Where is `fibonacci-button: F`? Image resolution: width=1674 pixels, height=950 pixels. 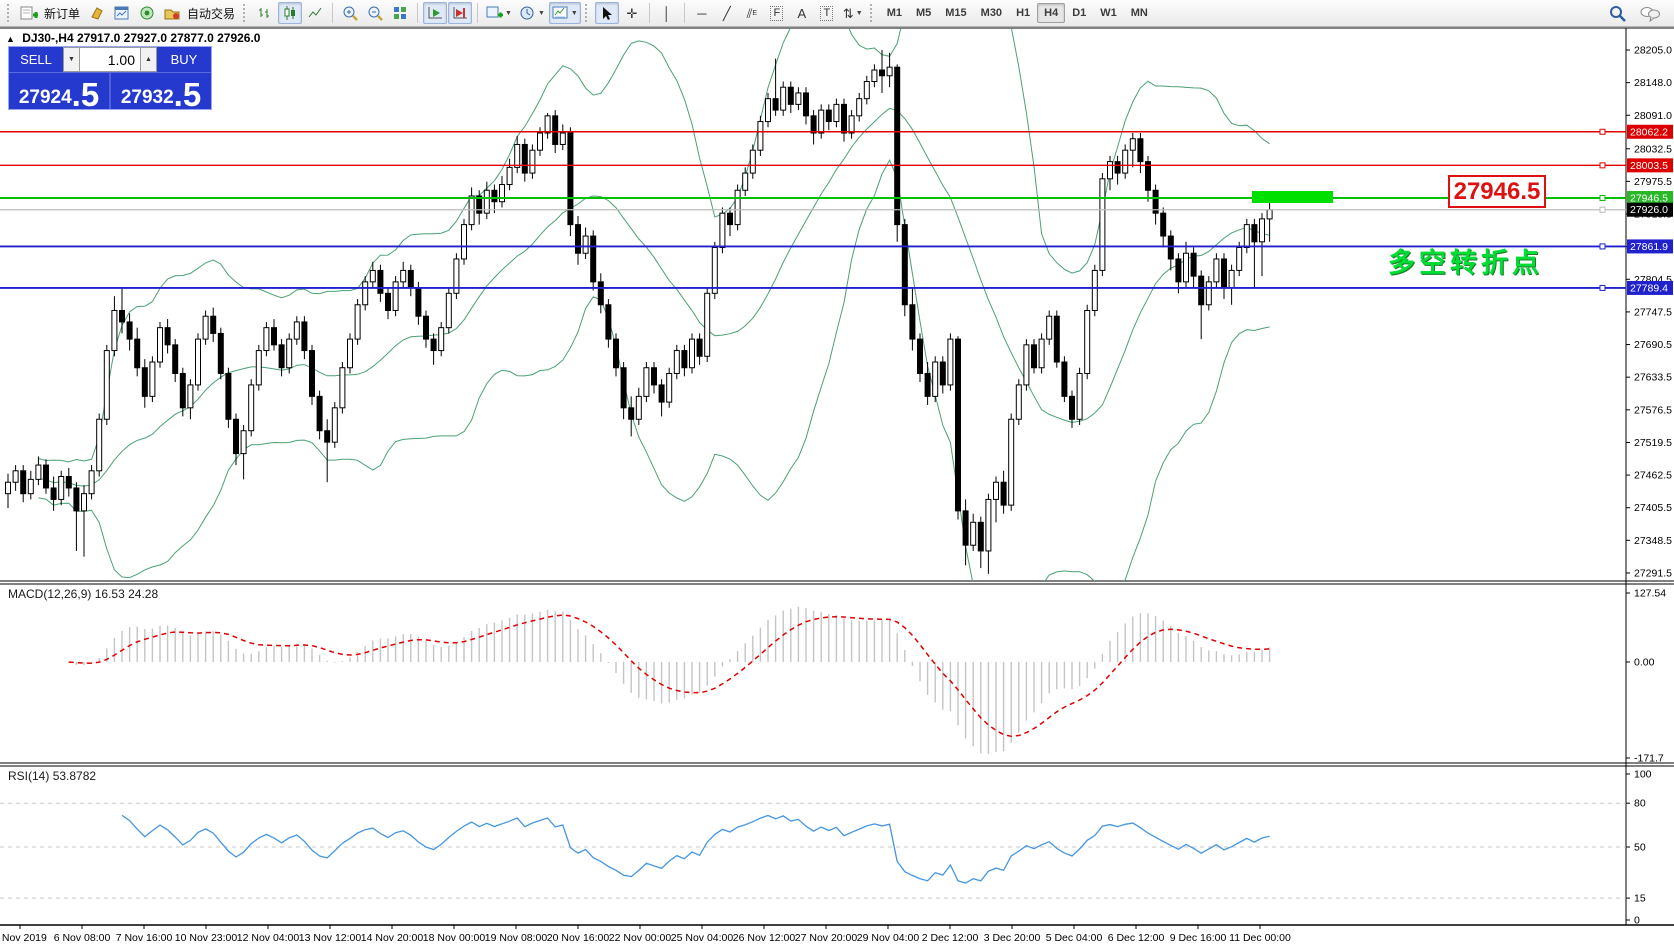
fibonacci-button: F is located at coordinates (777, 13).